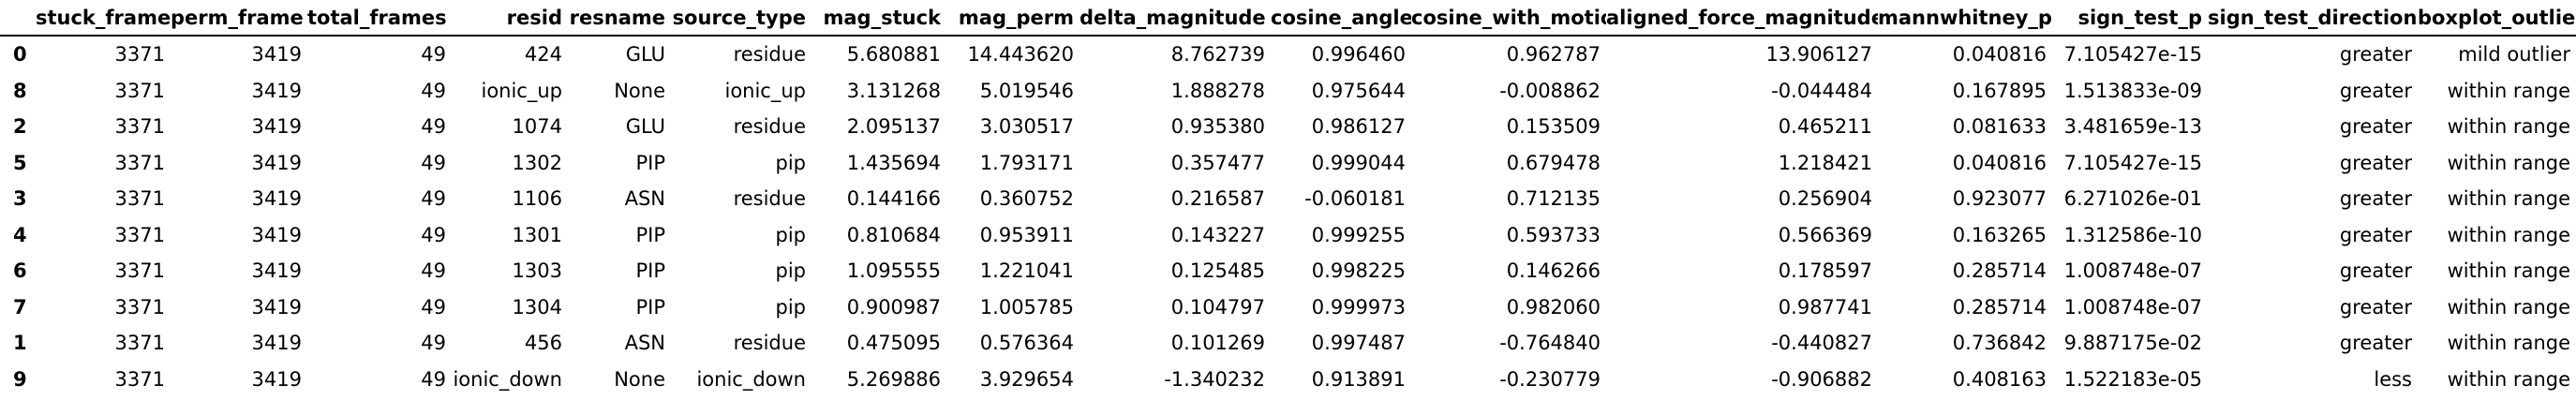 This screenshot has height=400, width=2576. I want to click on column-header: mannwhitney_p, so click(1965, 18).